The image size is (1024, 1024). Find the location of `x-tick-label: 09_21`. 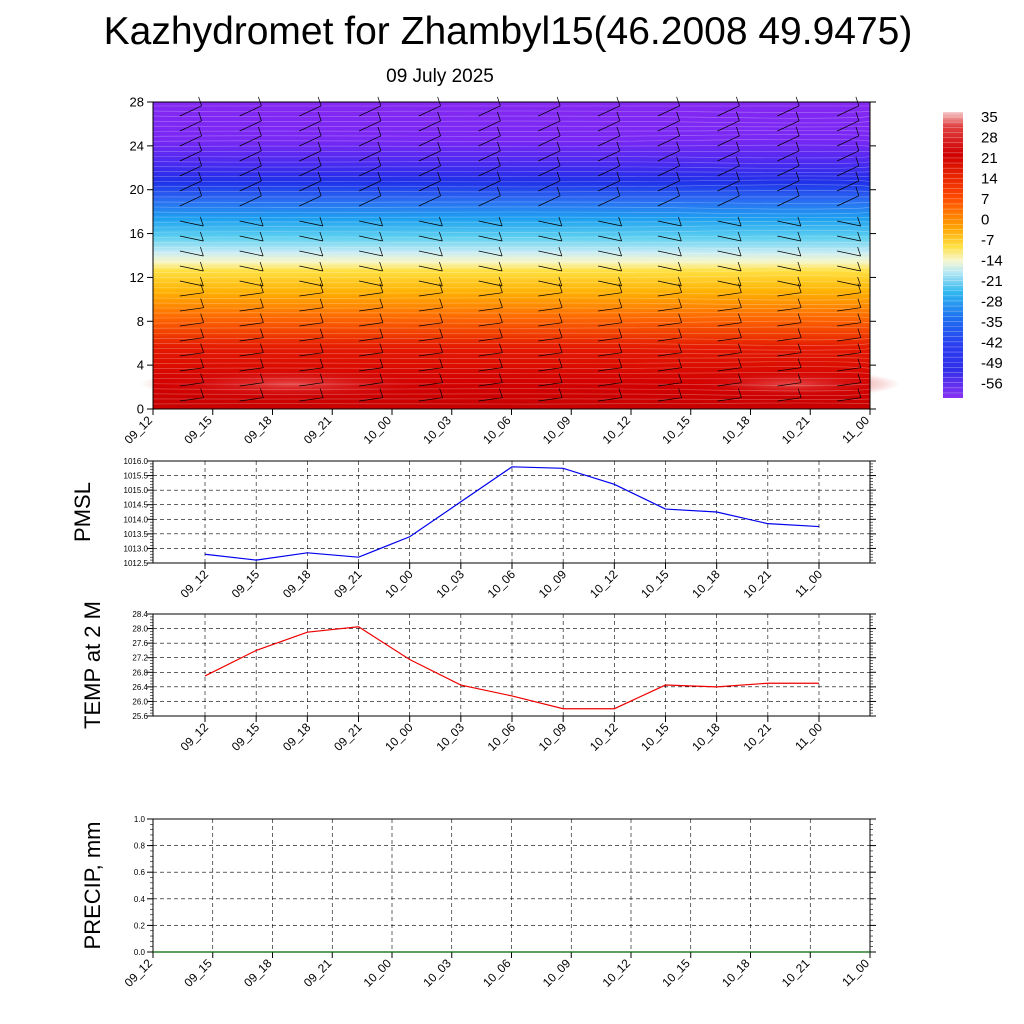

x-tick-label: 09_21 is located at coordinates (318, 973).